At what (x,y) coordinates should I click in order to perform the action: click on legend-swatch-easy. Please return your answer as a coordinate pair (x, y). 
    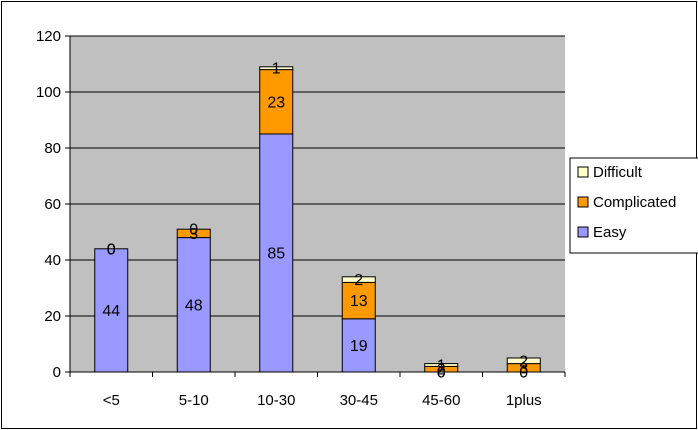
    Looking at the image, I should click on (583, 232).